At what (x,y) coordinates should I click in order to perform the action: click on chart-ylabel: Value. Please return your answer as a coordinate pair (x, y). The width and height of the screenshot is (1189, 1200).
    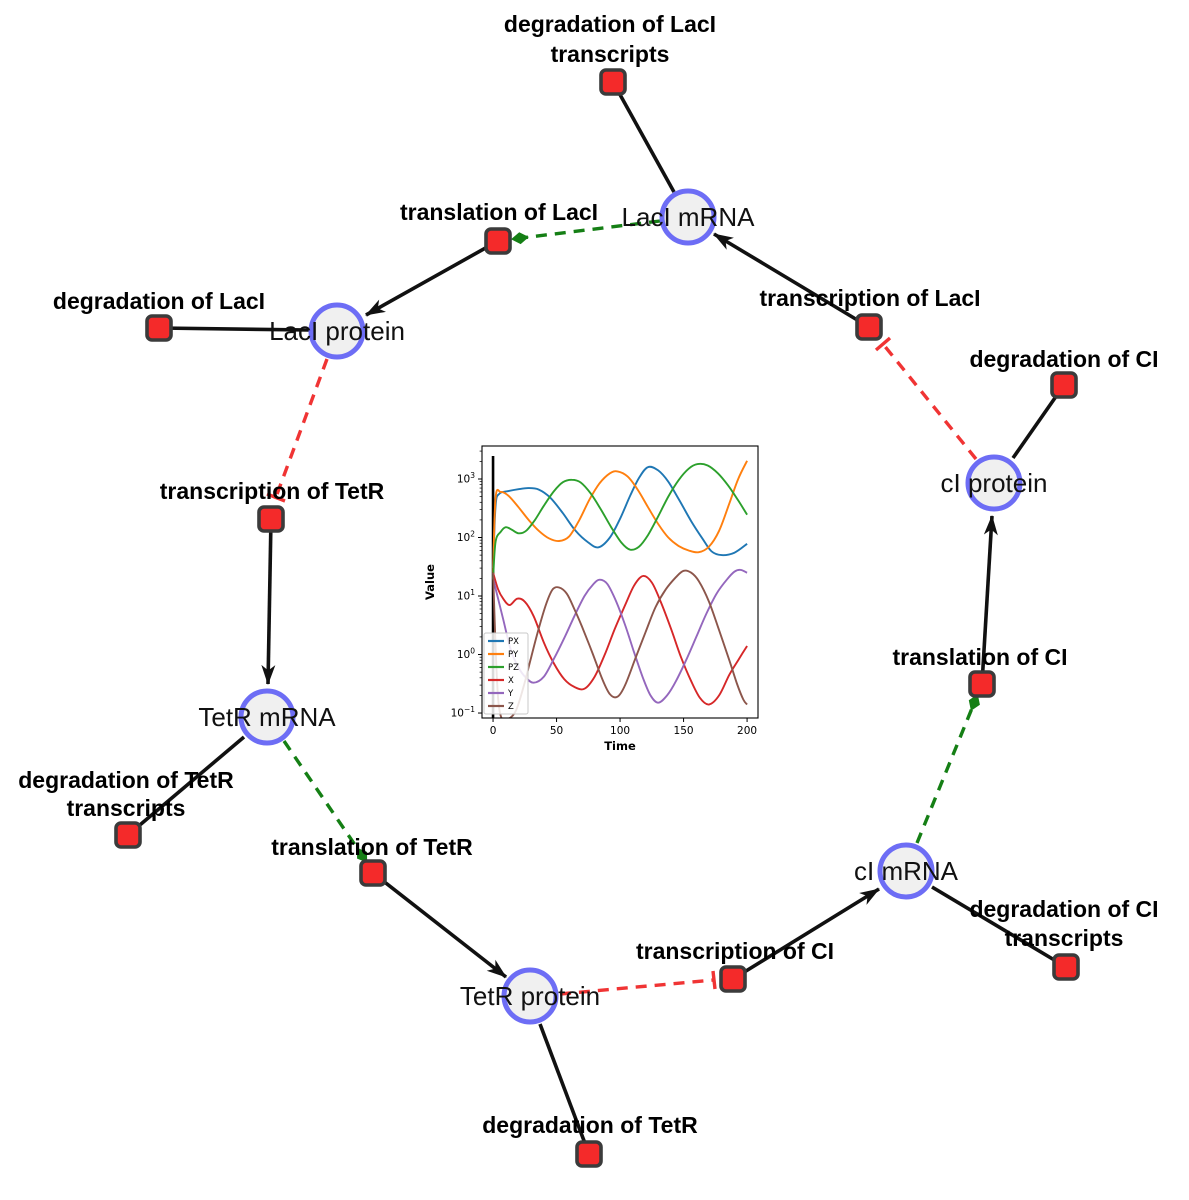
    Looking at the image, I should click on (430, 582).